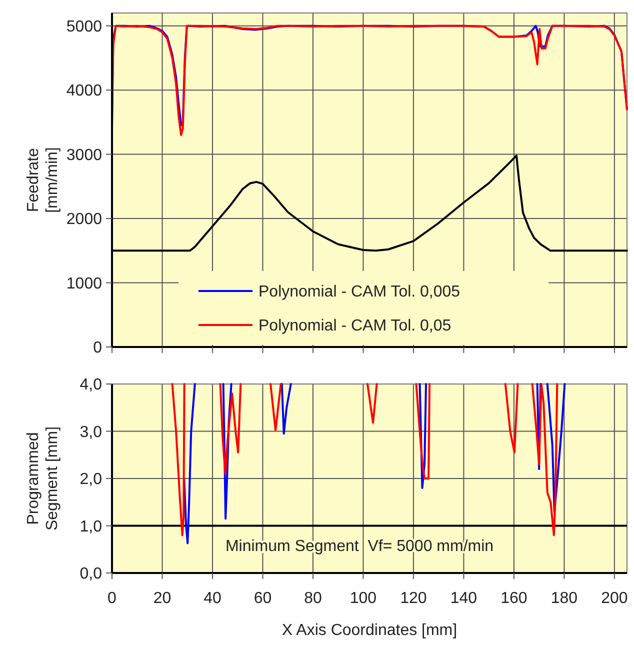 The height and width of the screenshot is (646, 634). What do you see at coordinates (263, 598) in the screenshot?
I see `x-tick-label: 60` at bounding box center [263, 598].